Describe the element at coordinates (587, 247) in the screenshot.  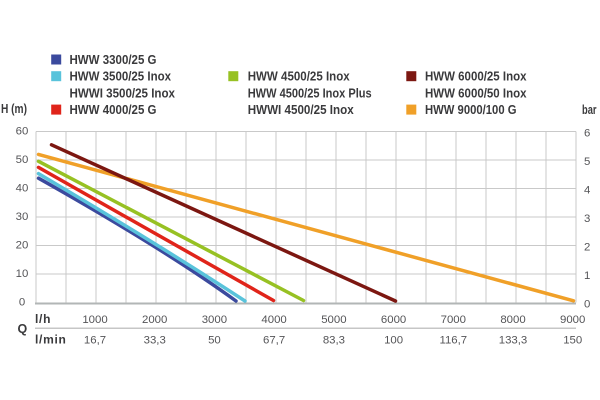
I see `svg-text: 2` at that location.